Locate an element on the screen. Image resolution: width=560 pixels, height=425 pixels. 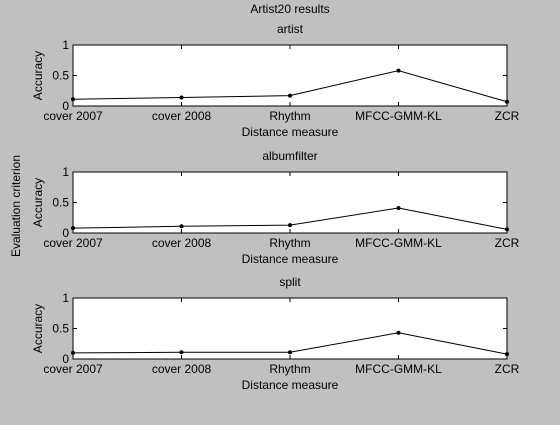
subplot-title: split is located at coordinates (290, 282).